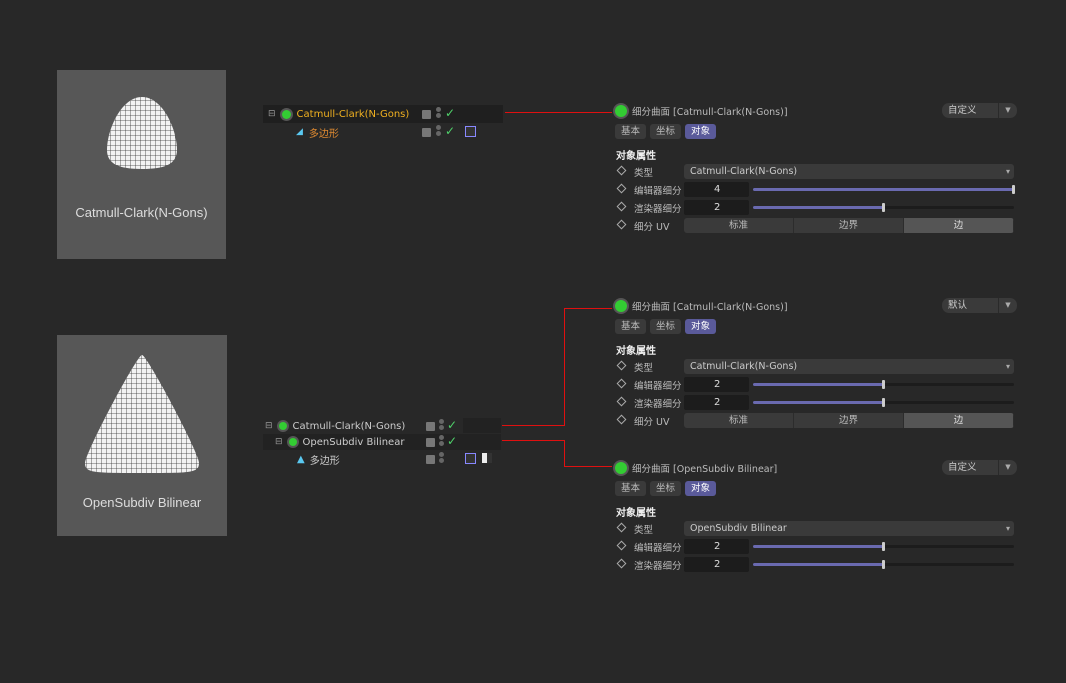 This screenshot has width=1066, height=683. What do you see at coordinates (340, 442) in the screenshot?
I see `tree-item: ⊟ OpenSubdiv Bilinear` at bounding box center [340, 442].